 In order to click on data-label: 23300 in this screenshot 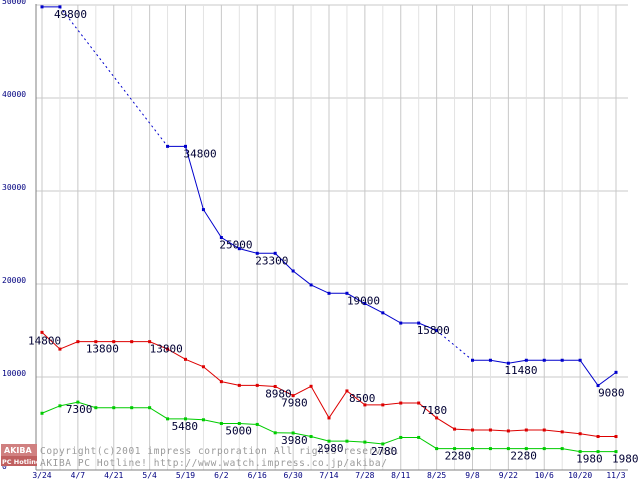, I will do `click(271, 260)`.